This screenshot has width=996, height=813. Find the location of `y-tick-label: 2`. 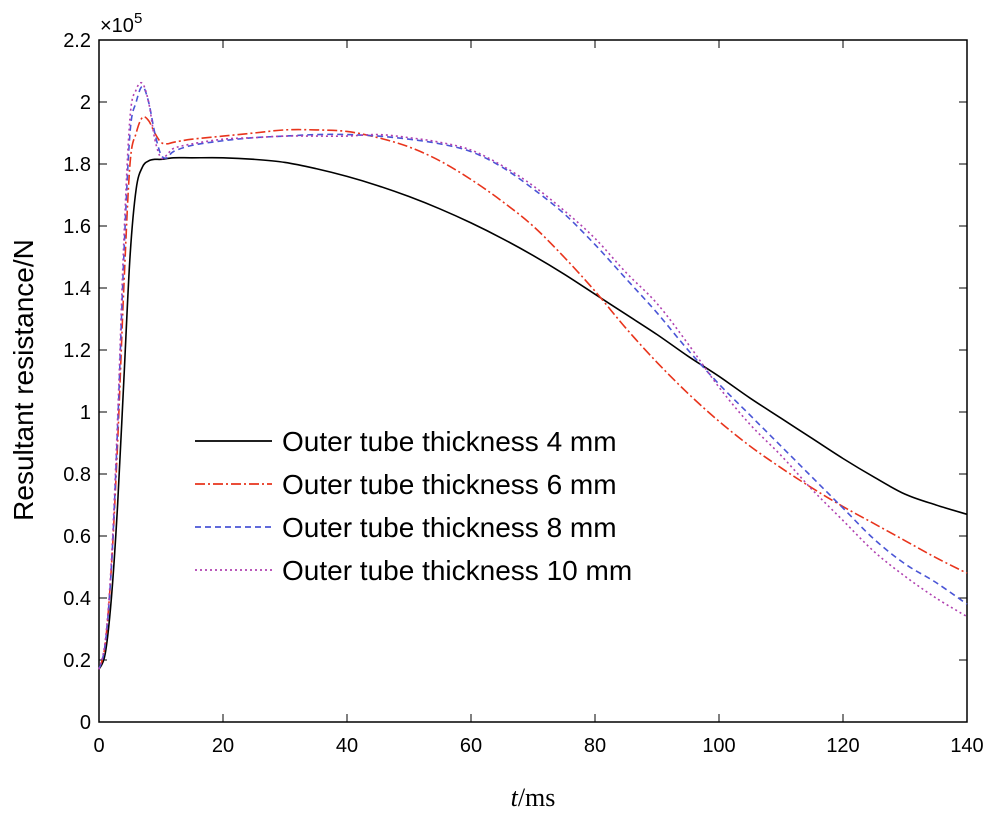

y-tick-label: 2 is located at coordinates (85, 103).